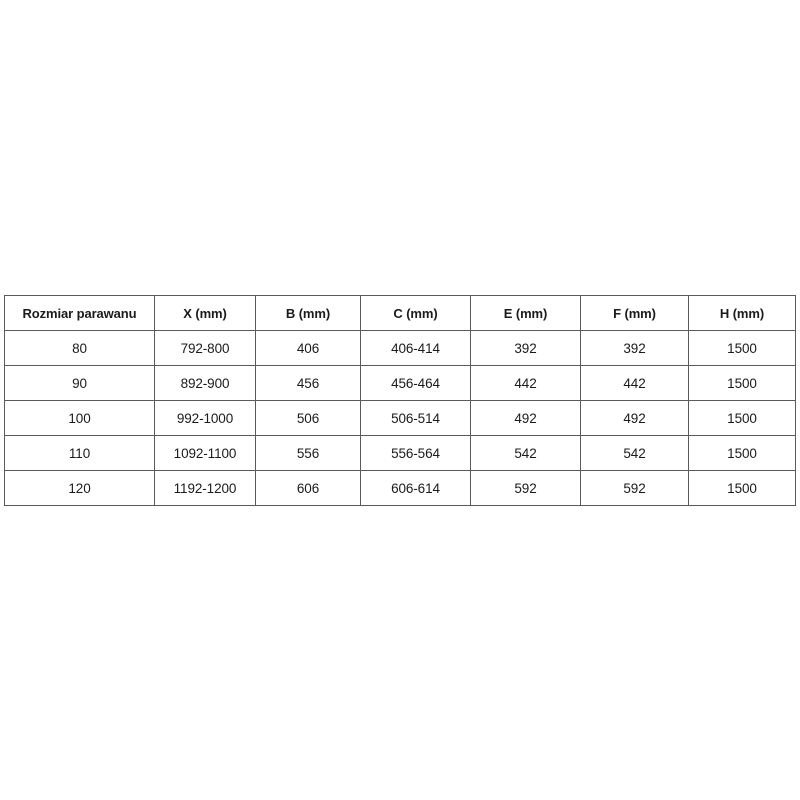 Image resolution: width=800 pixels, height=800 pixels. What do you see at coordinates (525, 313) in the screenshot?
I see `column-header-e: E (mm)` at bounding box center [525, 313].